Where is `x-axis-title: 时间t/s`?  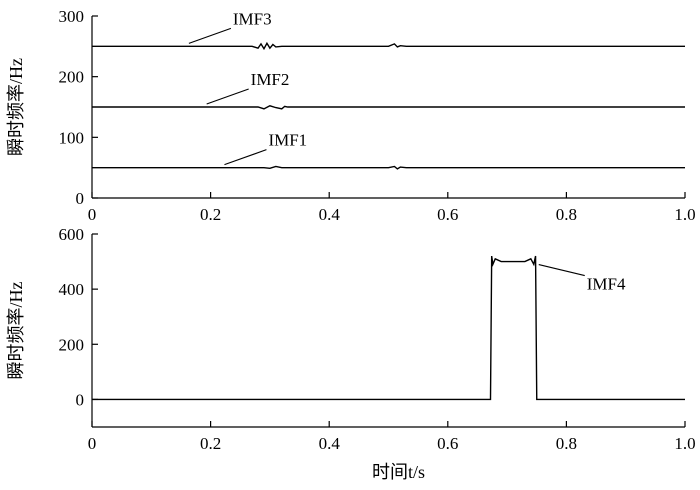 x-axis-title: 时间t/s is located at coordinates (398, 472).